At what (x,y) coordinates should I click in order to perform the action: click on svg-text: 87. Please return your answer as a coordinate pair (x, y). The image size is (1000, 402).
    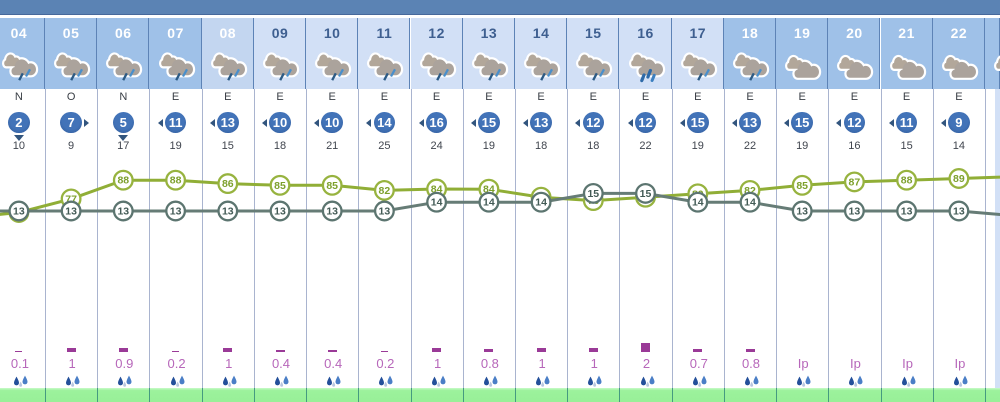
    Looking at the image, I should click on (855, 182).